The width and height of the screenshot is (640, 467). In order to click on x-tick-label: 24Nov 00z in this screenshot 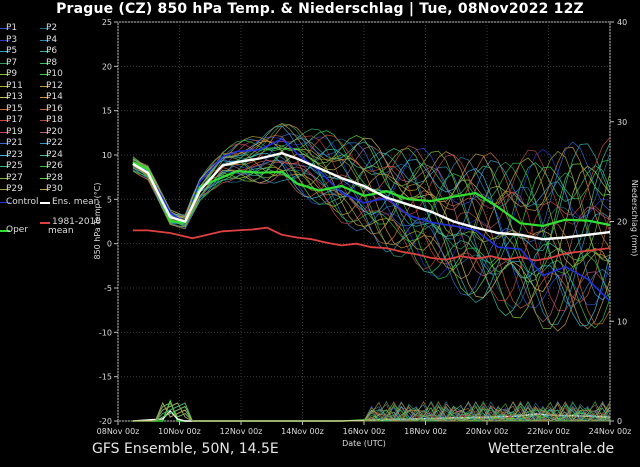, I will do `click(610, 431)`.